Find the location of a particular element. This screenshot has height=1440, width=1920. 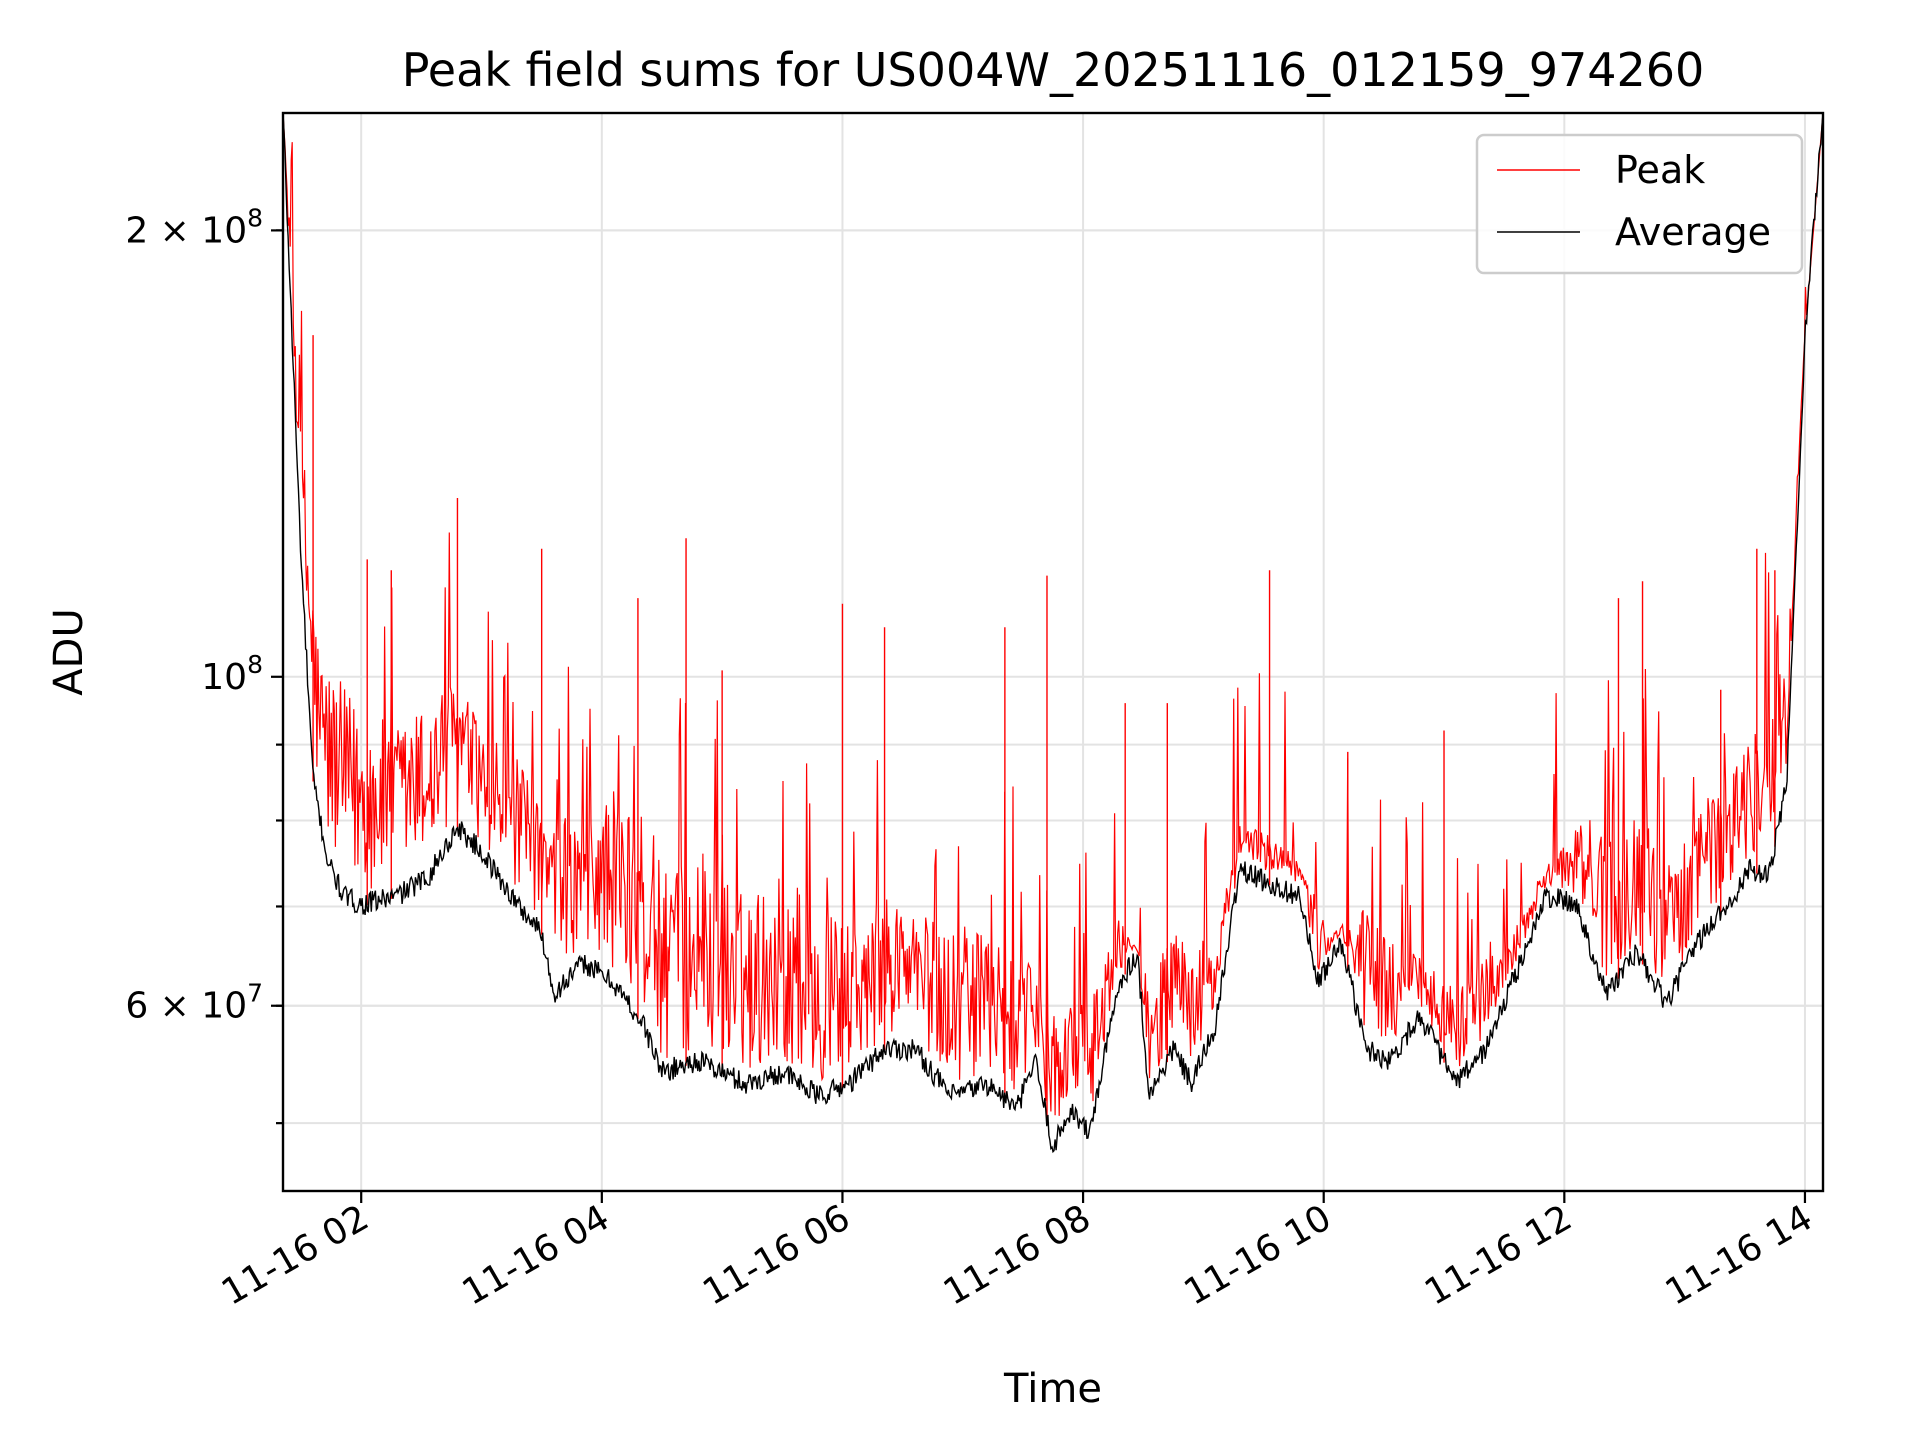

legend: Peak Average is located at coordinates (1639, 204).